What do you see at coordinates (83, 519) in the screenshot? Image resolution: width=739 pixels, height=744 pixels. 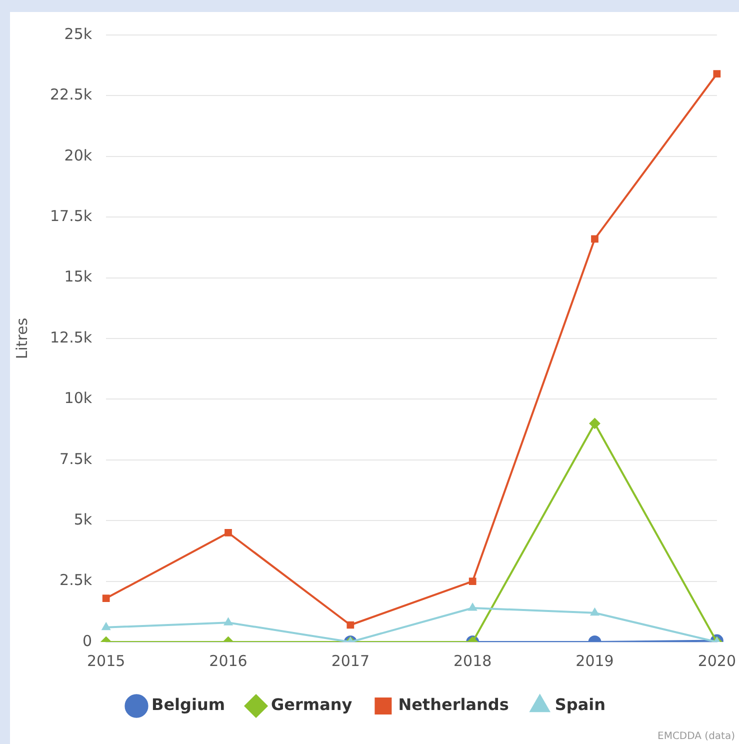 I see `y-tick-label: 5k` at bounding box center [83, 519].